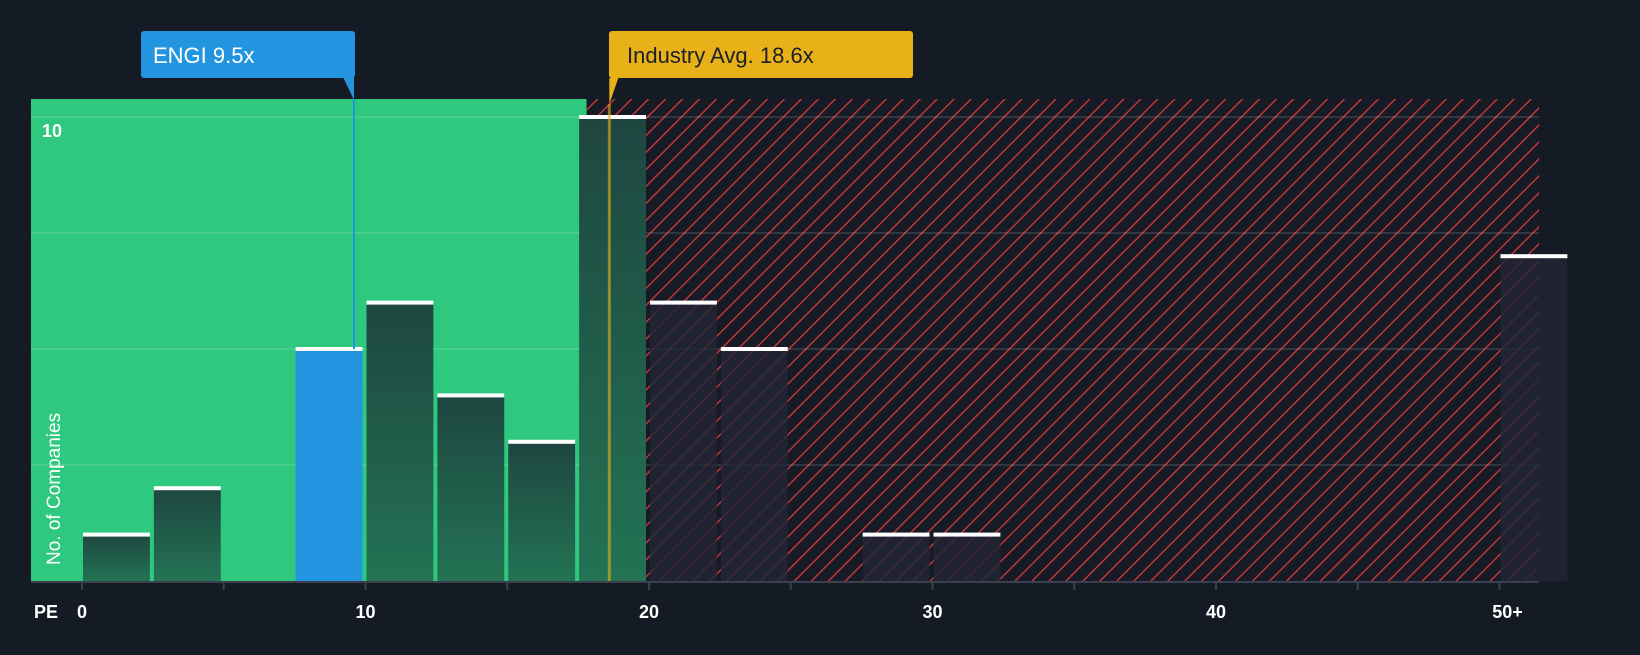 The image size is (1640, 655). I want to click on industry-avg-callout, so click(761, 54).